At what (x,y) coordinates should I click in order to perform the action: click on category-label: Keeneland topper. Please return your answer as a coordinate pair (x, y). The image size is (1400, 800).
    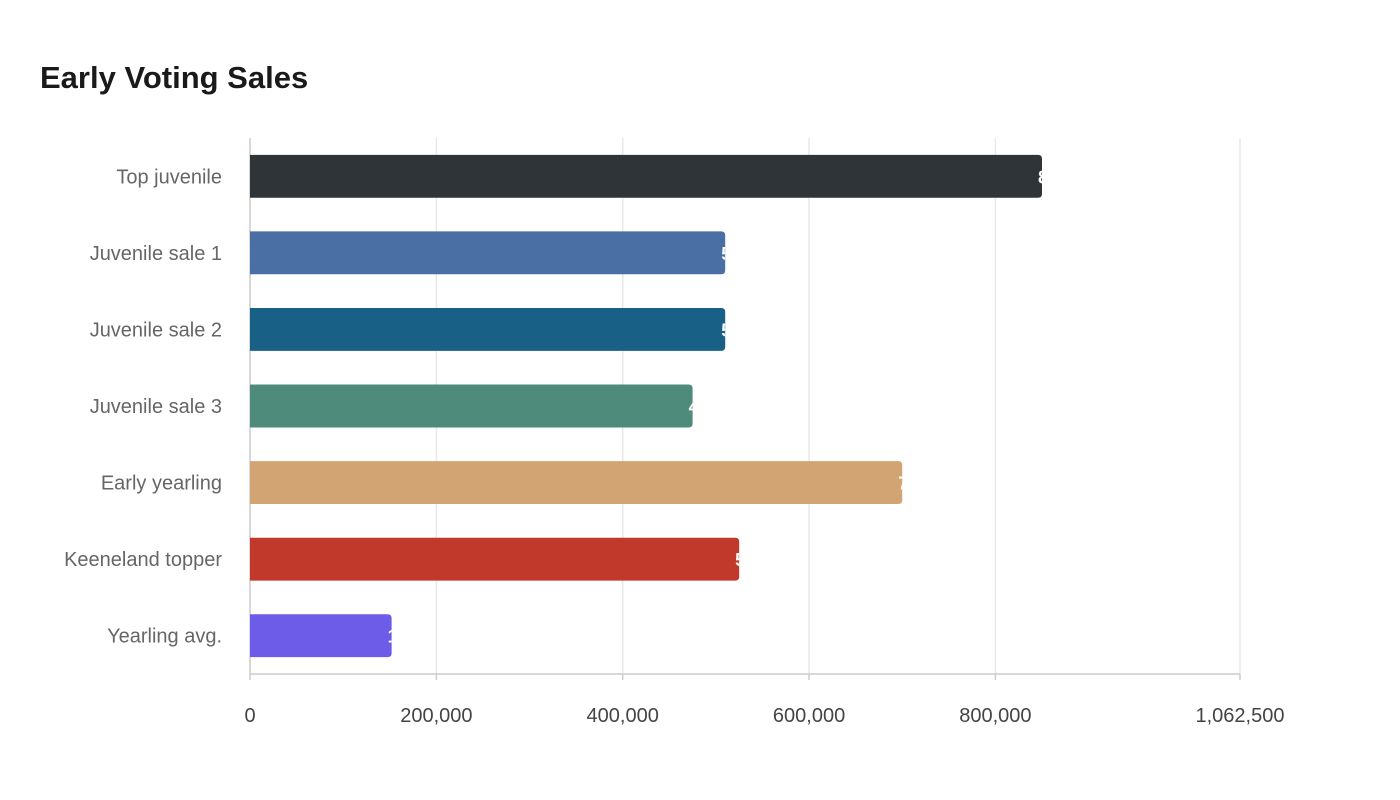
    Looking at the image, I should click on (143, 560).